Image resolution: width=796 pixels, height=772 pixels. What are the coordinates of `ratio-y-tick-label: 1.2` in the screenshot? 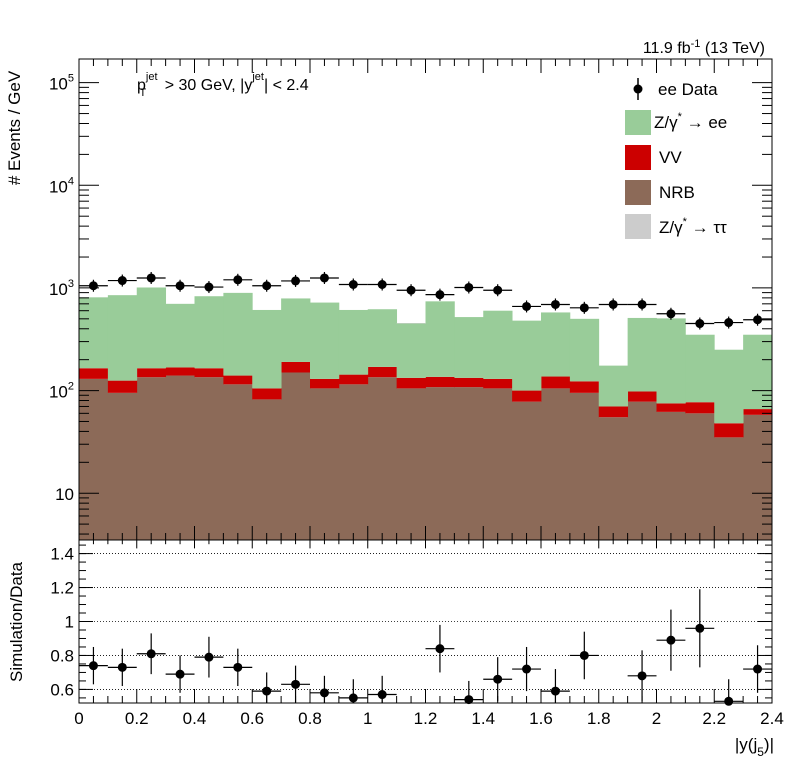 It's located at (62, 588).